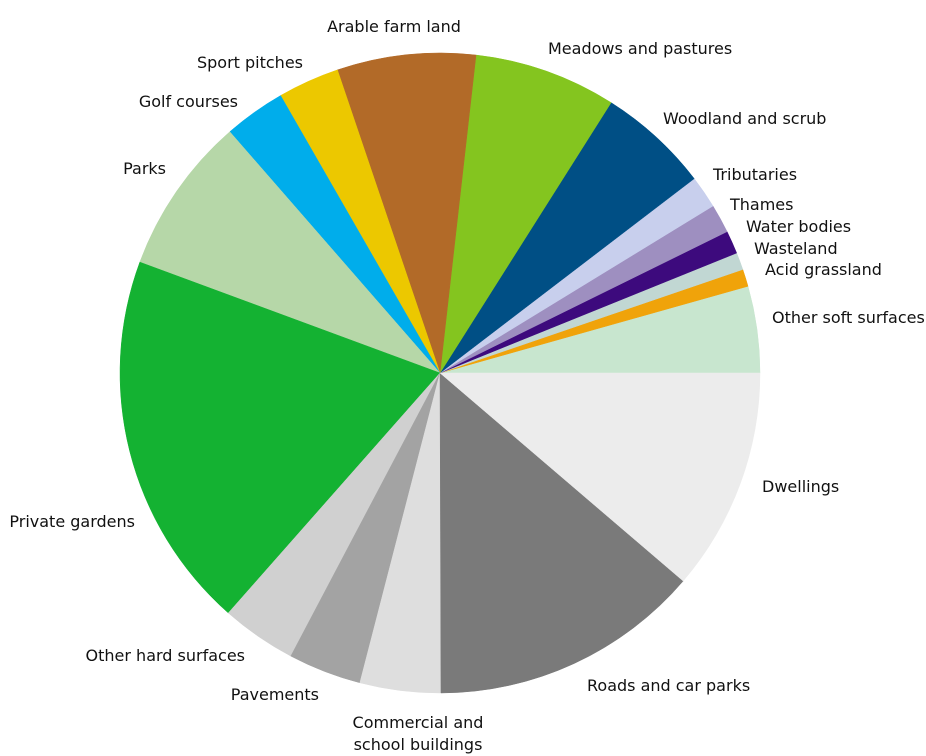 The height and width of the screenshot is (756, 926). What do you see at coordinates (407, 213) in the screenshot?
I see `slice-arable-farm-land` at bounding box center [407, 213].